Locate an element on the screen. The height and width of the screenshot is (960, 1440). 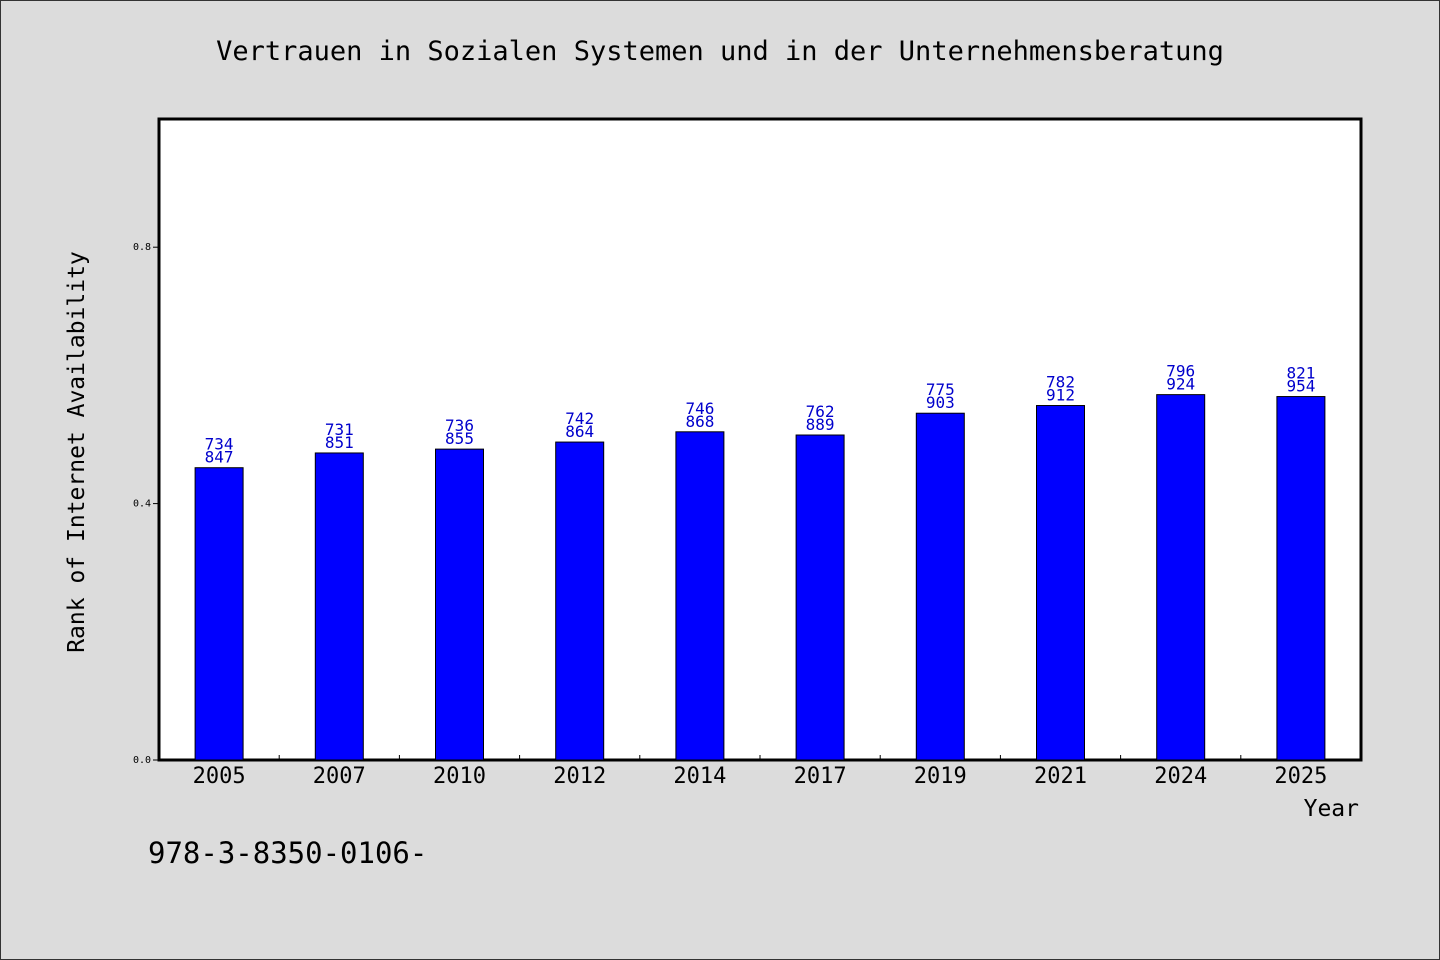
bar-value-label-top: 782 is located at coordinates (1060, 382).